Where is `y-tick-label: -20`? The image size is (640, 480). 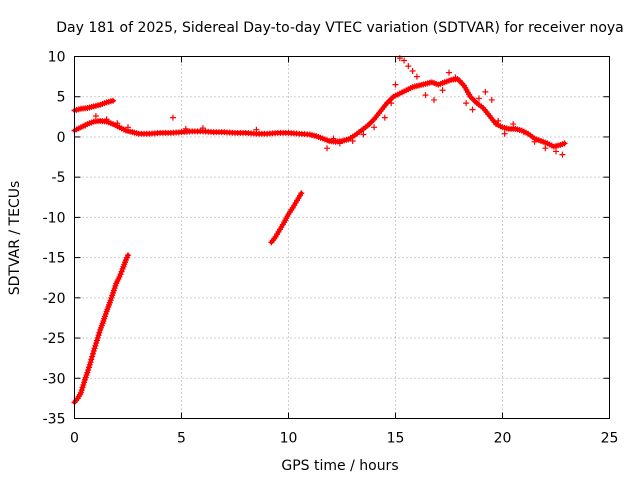
y-tick-label: -20 is located at coordinates (54, 299).